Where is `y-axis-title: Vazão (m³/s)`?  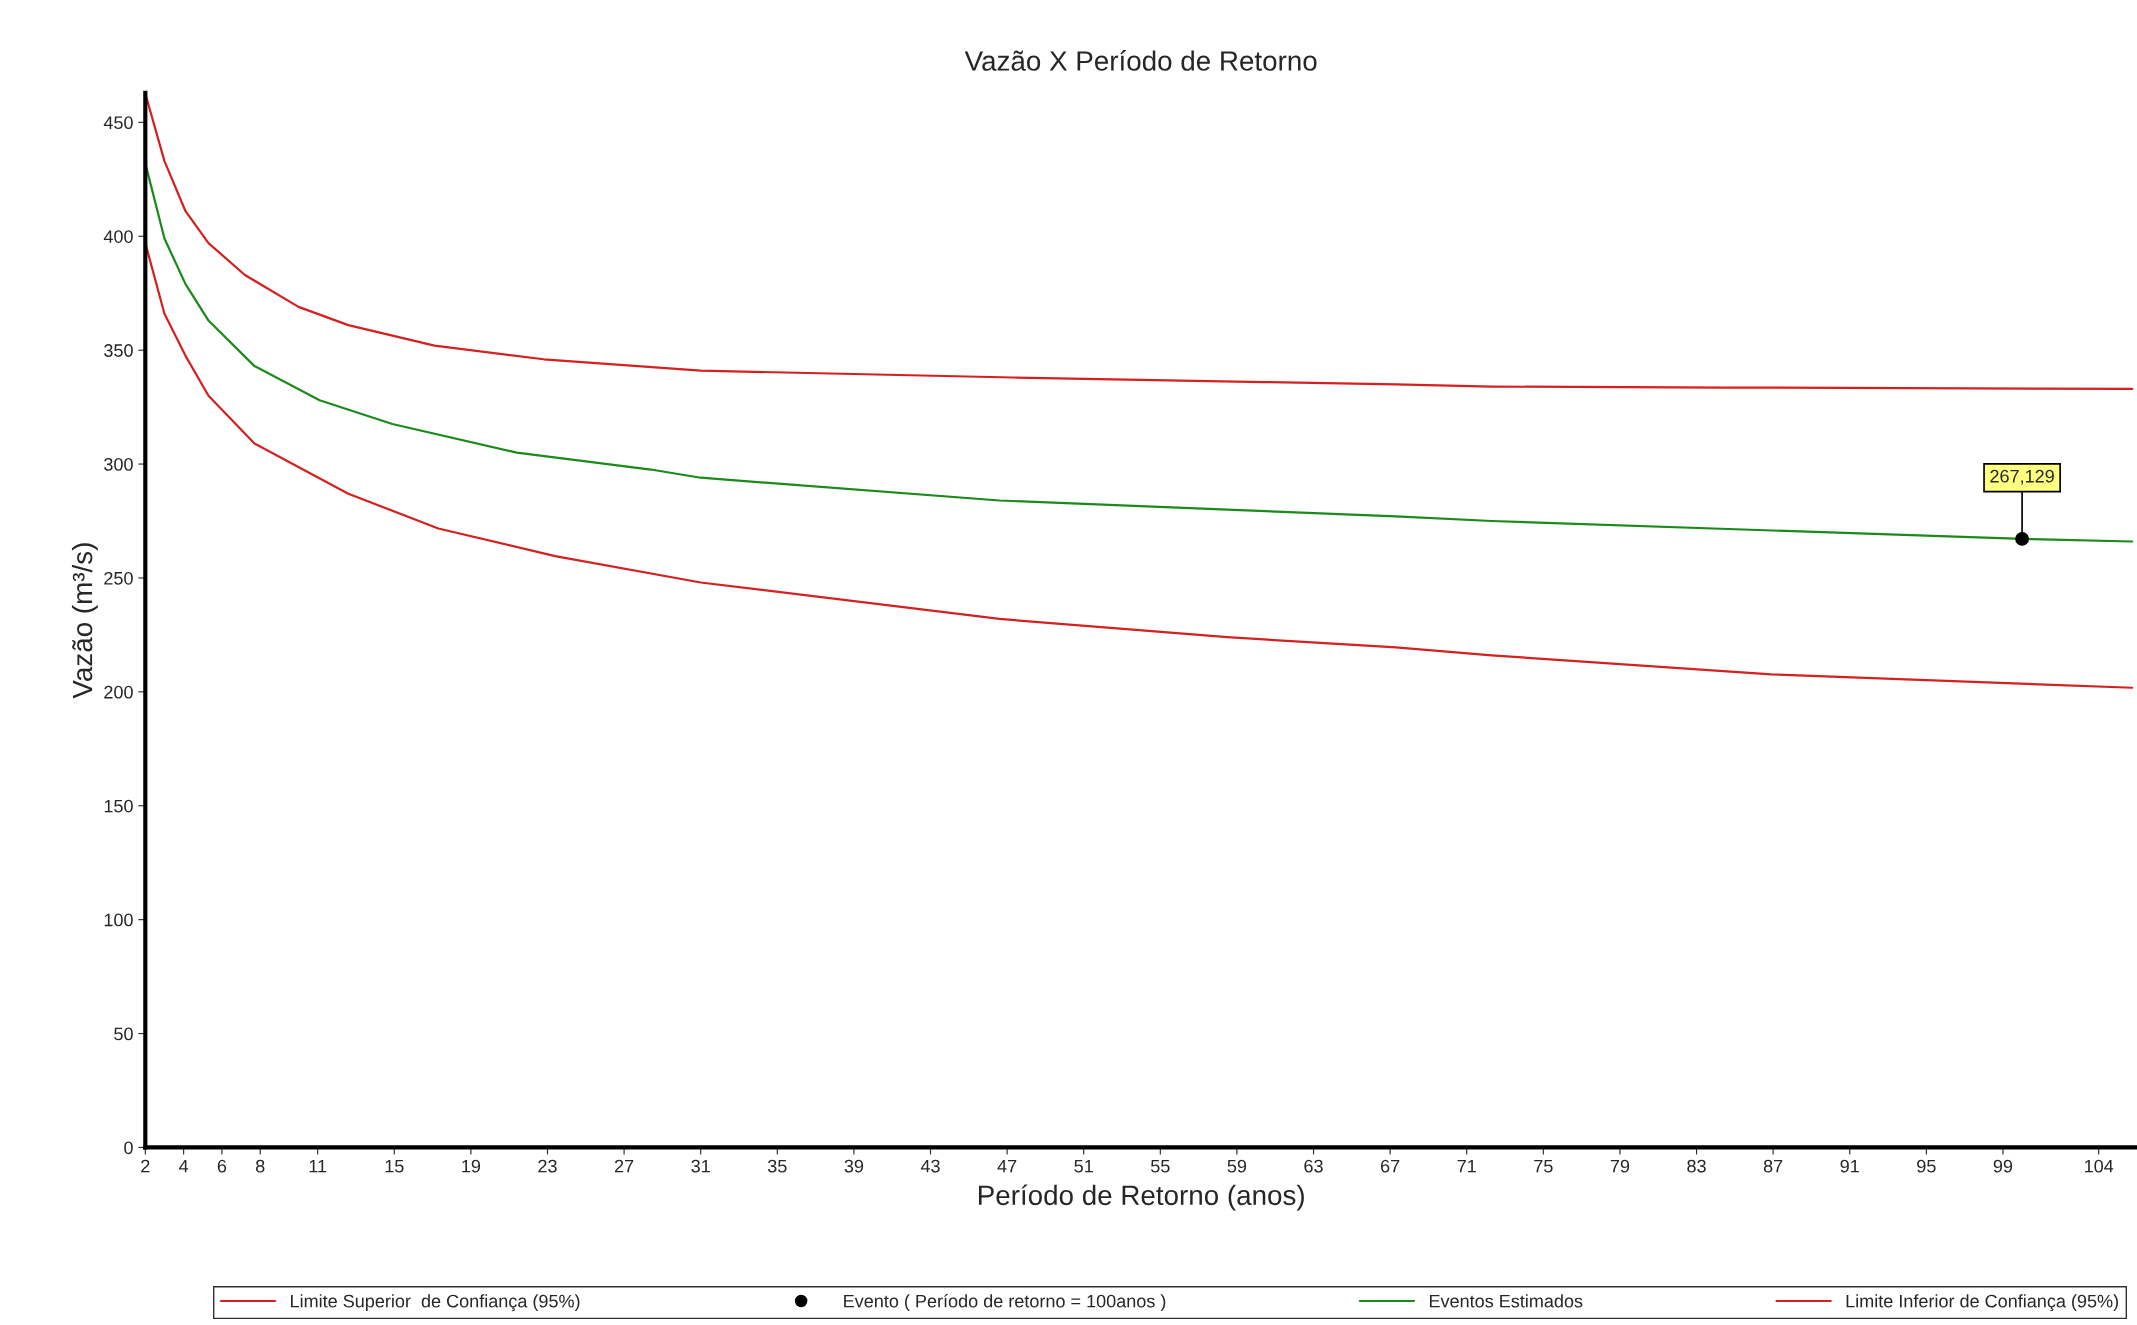 y-axis-title: Vazão (m³/s) is located at coordinates (84, 621).